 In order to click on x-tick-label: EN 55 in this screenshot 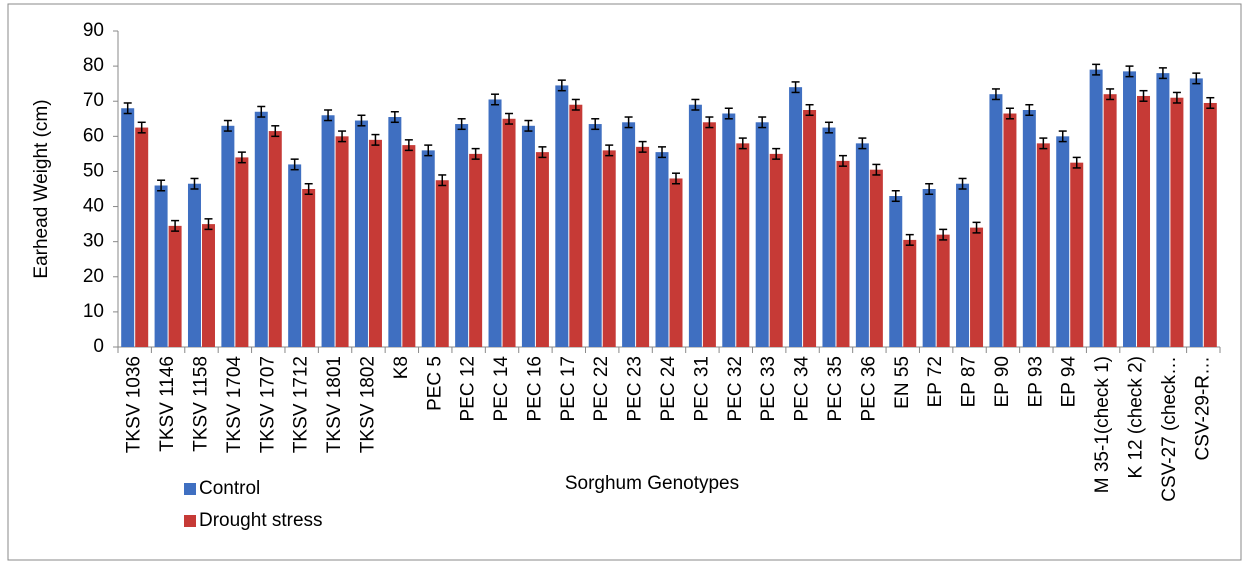, I will do `click(902, 382)`.